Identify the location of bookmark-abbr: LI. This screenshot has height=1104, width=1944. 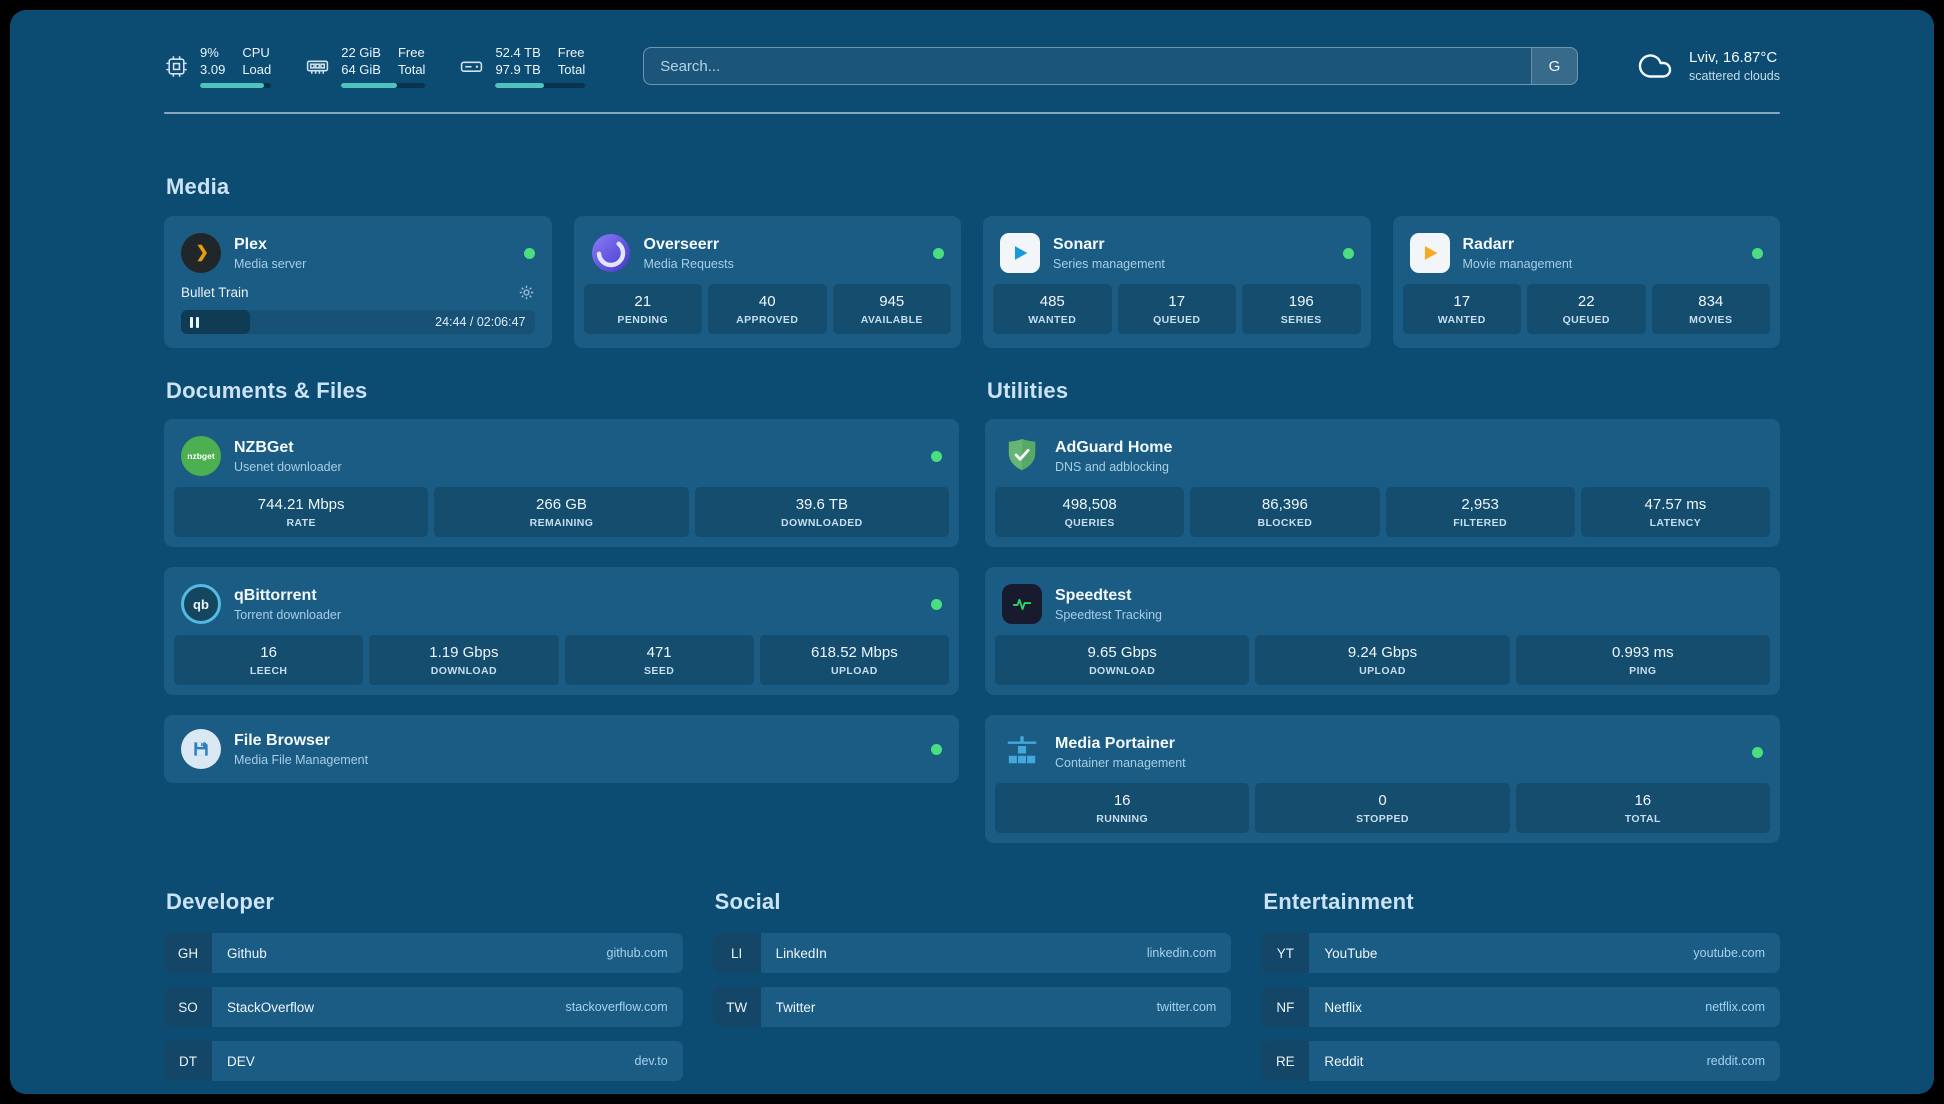
(736, 953).